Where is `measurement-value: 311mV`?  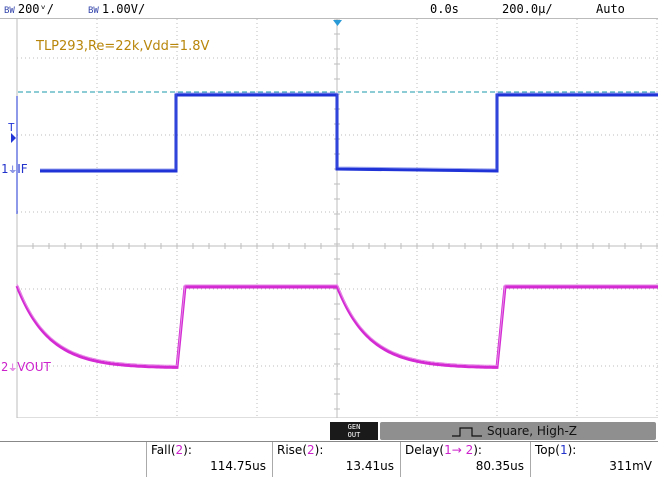
measurement-value: 311mV is located at coordinates (630, 466).